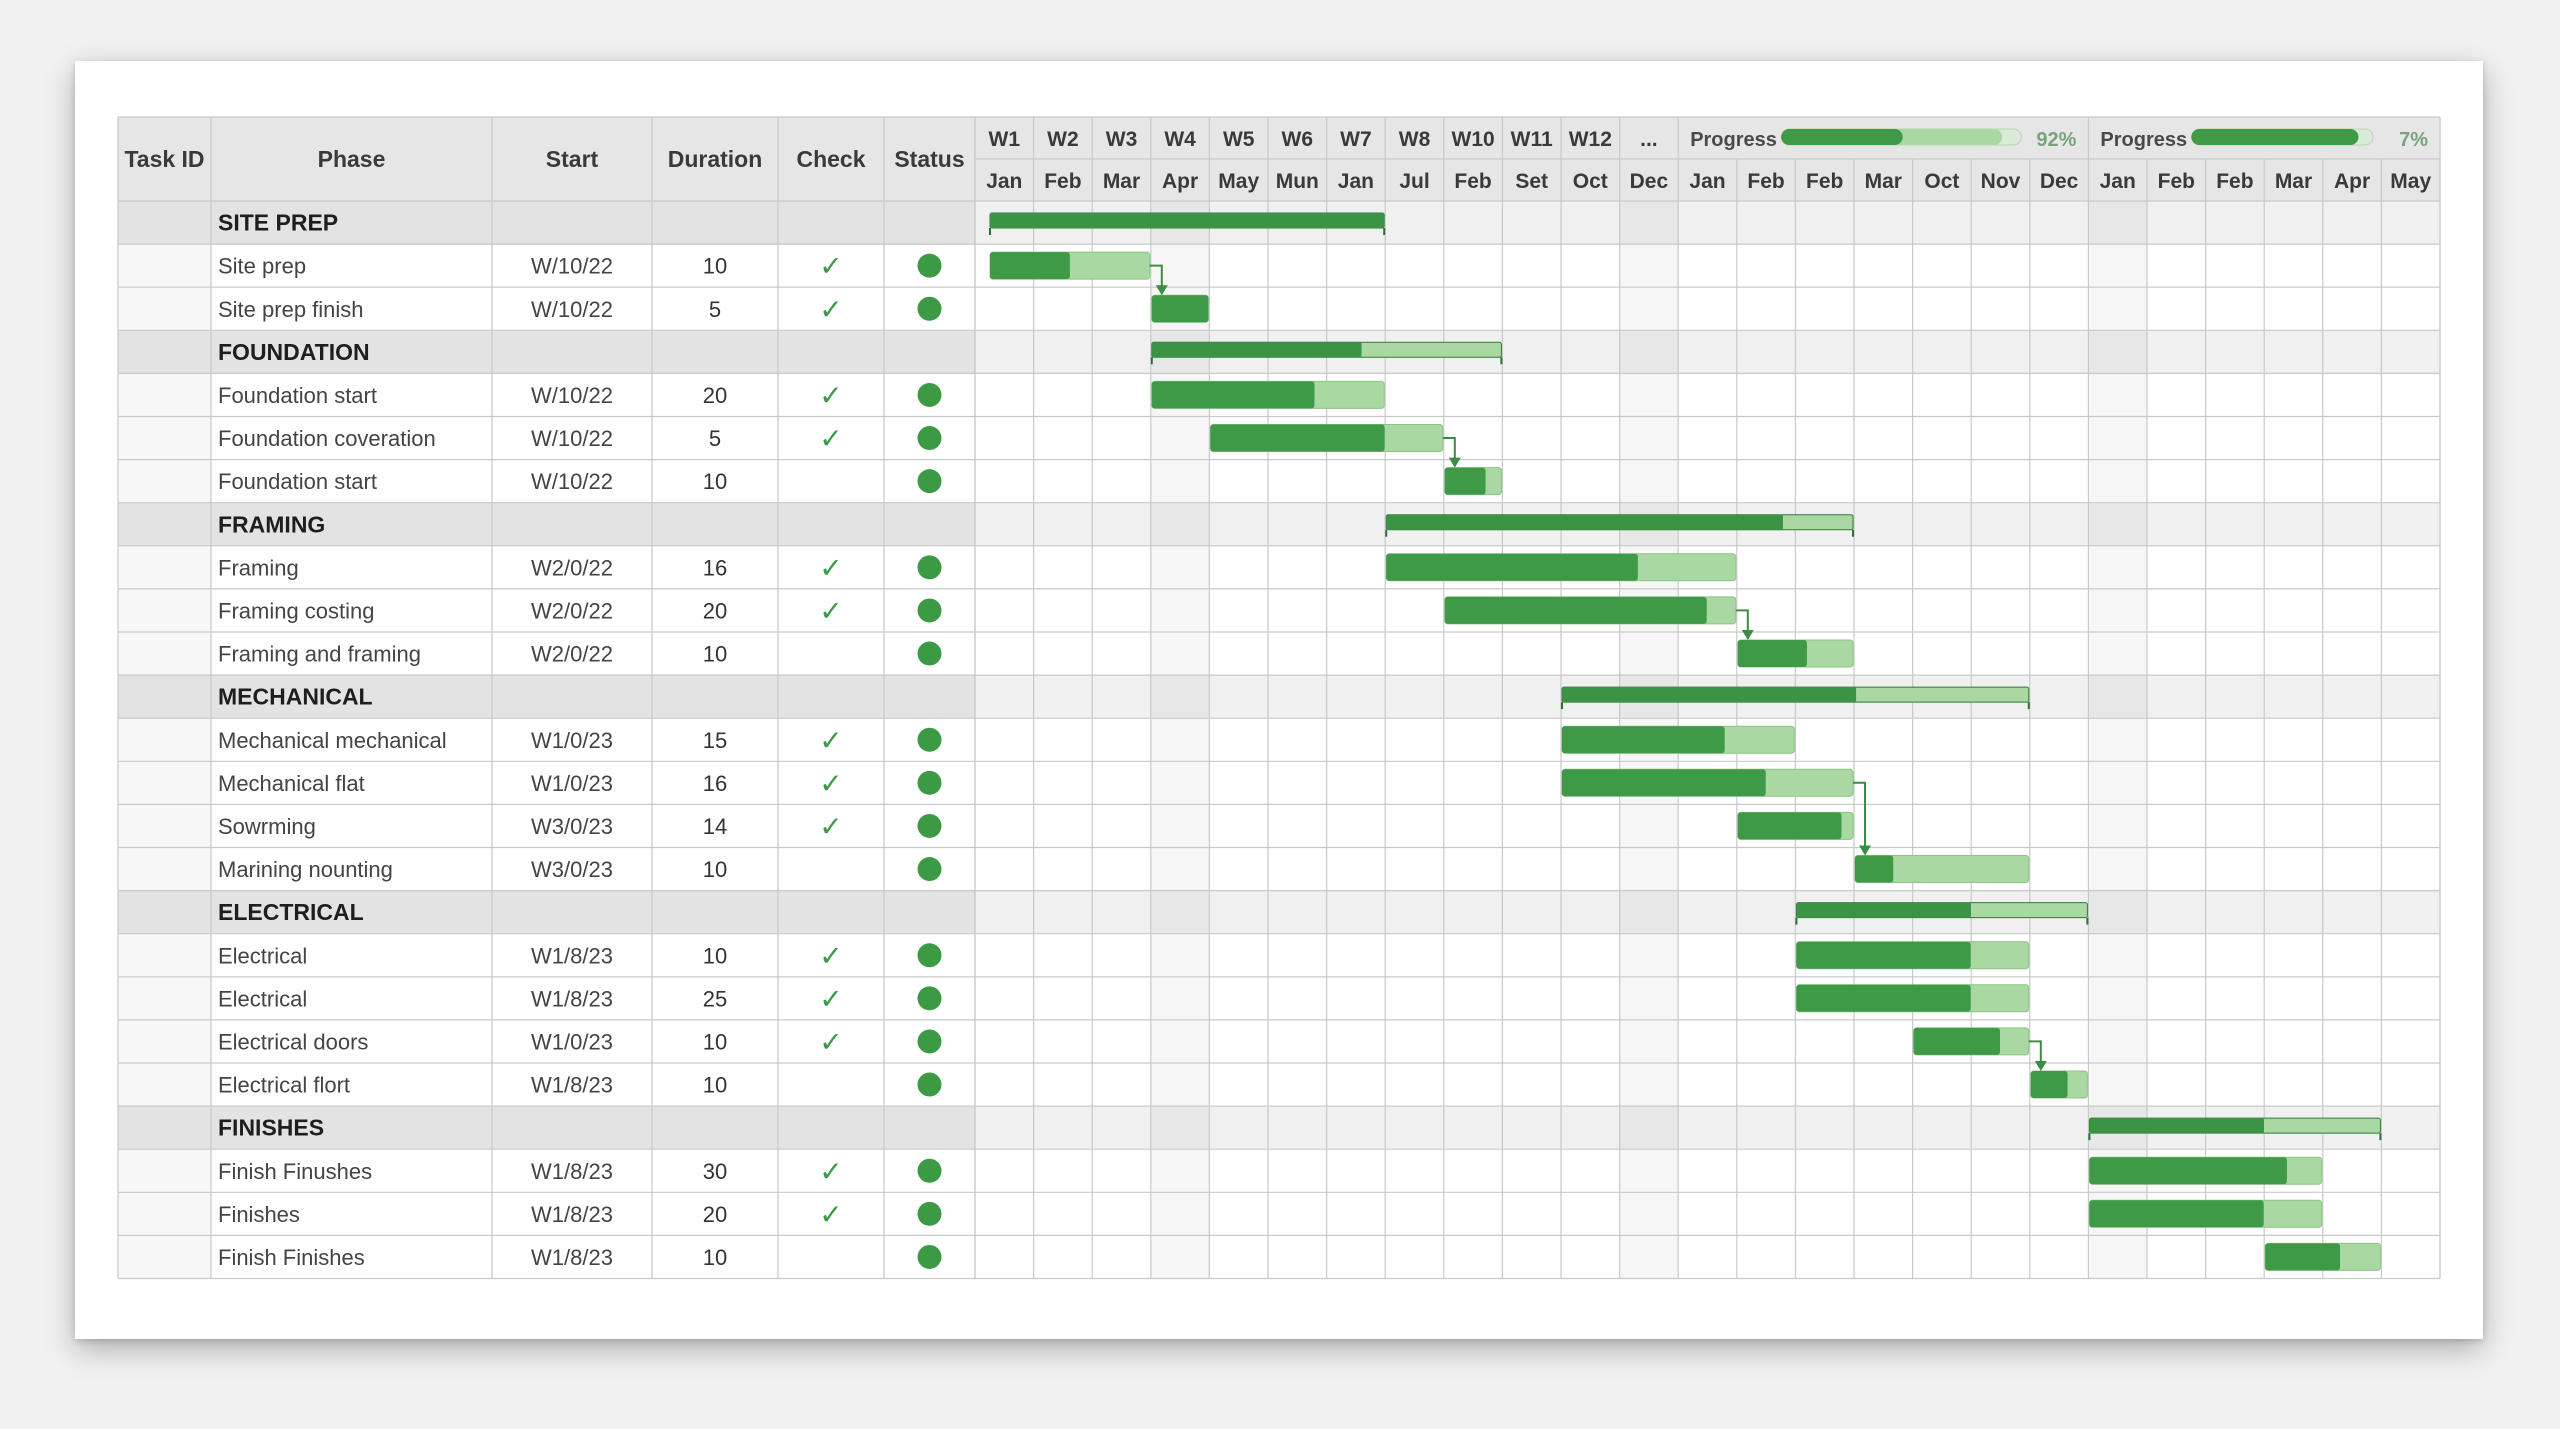  What do you see at coordinates (1122, 139) in the screenshot?
I see `week-header: W3` at bounding box center [1122, 139].